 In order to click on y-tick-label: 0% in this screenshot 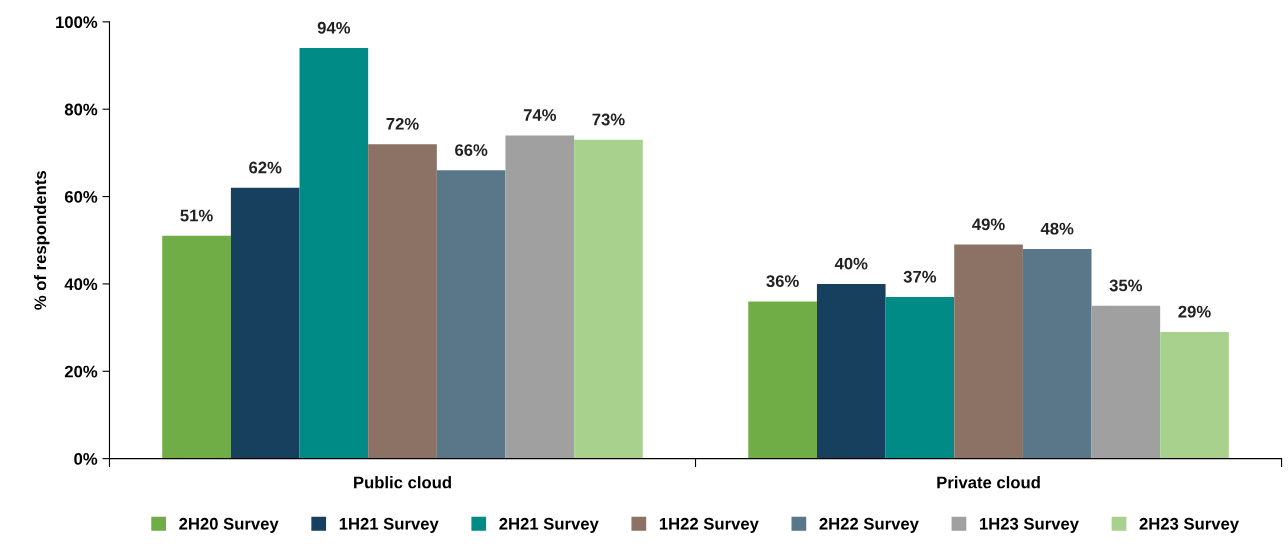, I will do `click(86, 459)`.